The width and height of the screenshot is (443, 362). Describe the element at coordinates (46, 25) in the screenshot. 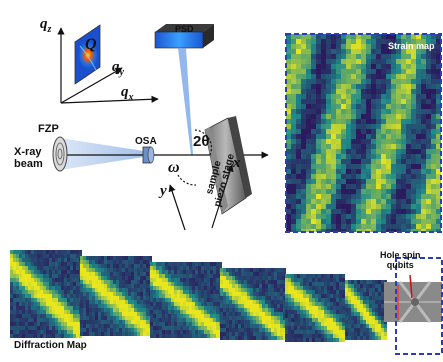

I see `axis-qz-label: qz` at that location.